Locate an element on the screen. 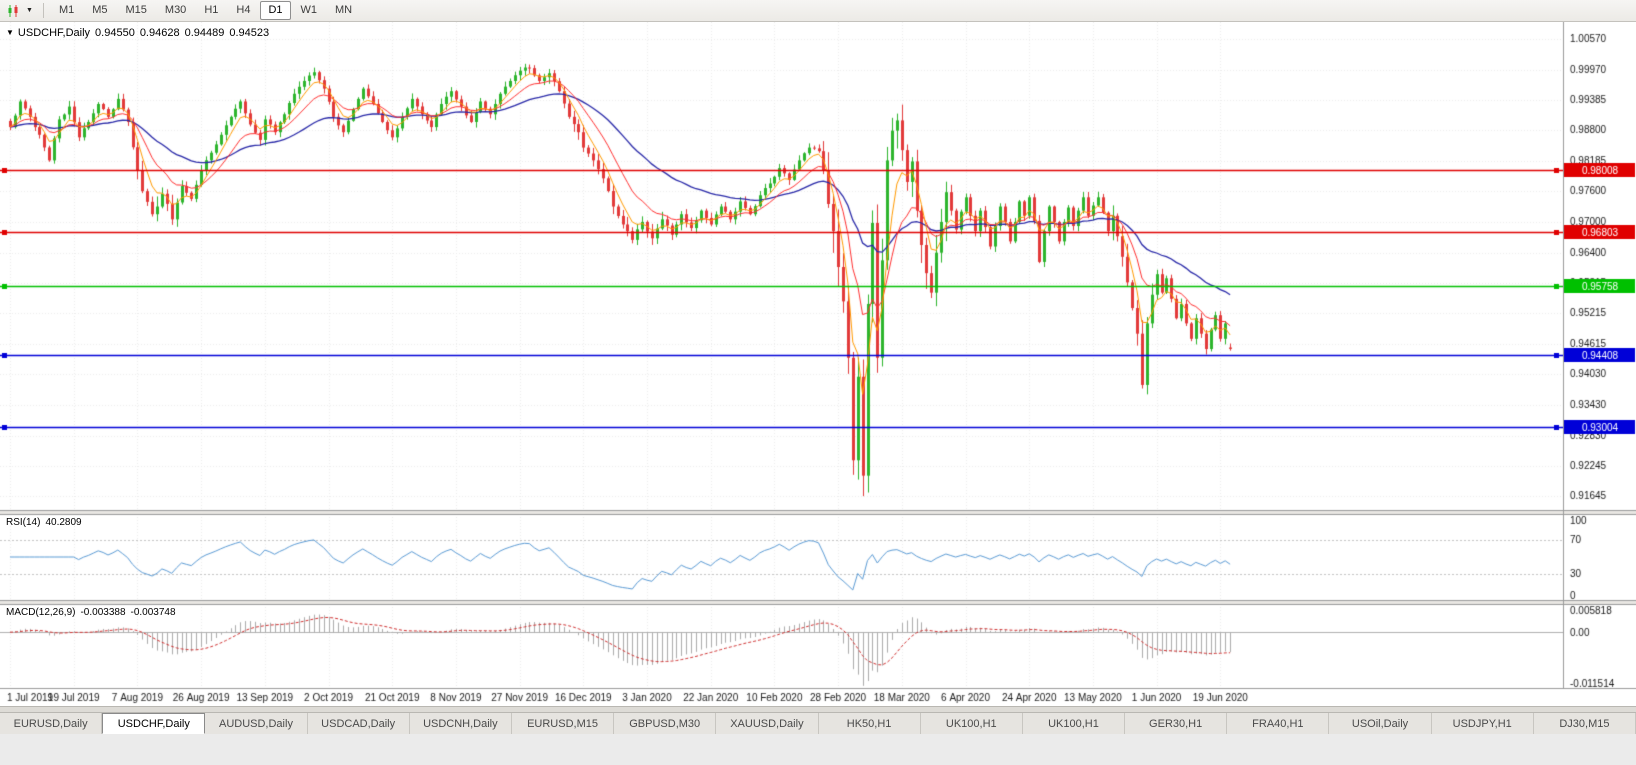 The height and width of the screenshot is (765, 1636). chart-tab-gbpusd-m30: GBPUSD,M30 is located at coordinates (665, 723).